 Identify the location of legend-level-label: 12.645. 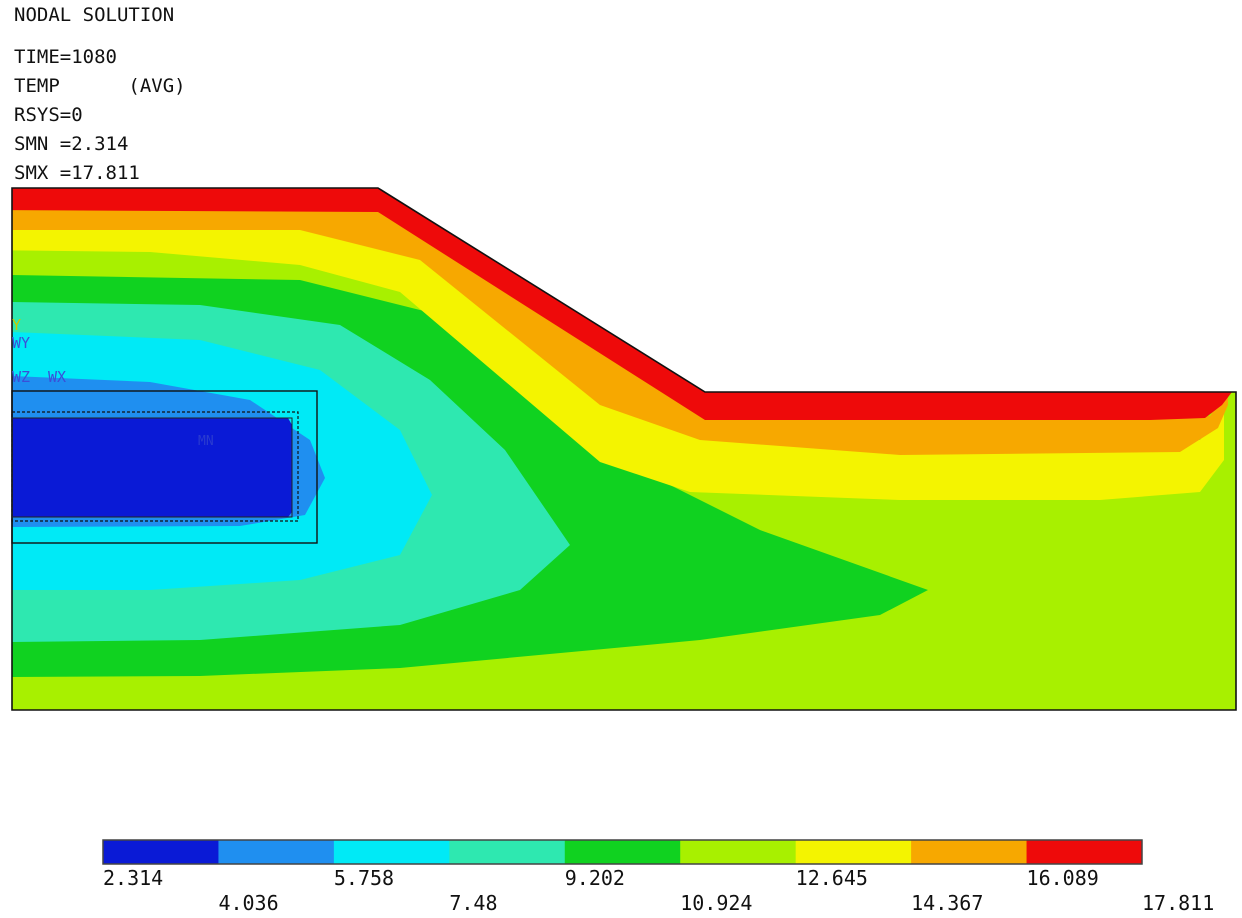
(831, 878).